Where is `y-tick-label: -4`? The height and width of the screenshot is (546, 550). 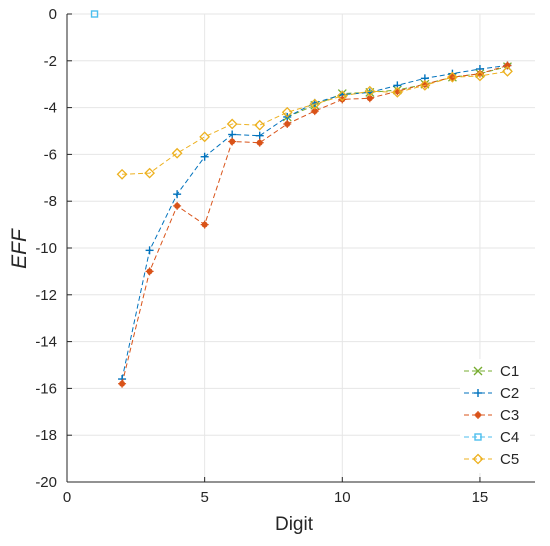
y-tick-label: -4 is located at coordinates (50, 108).